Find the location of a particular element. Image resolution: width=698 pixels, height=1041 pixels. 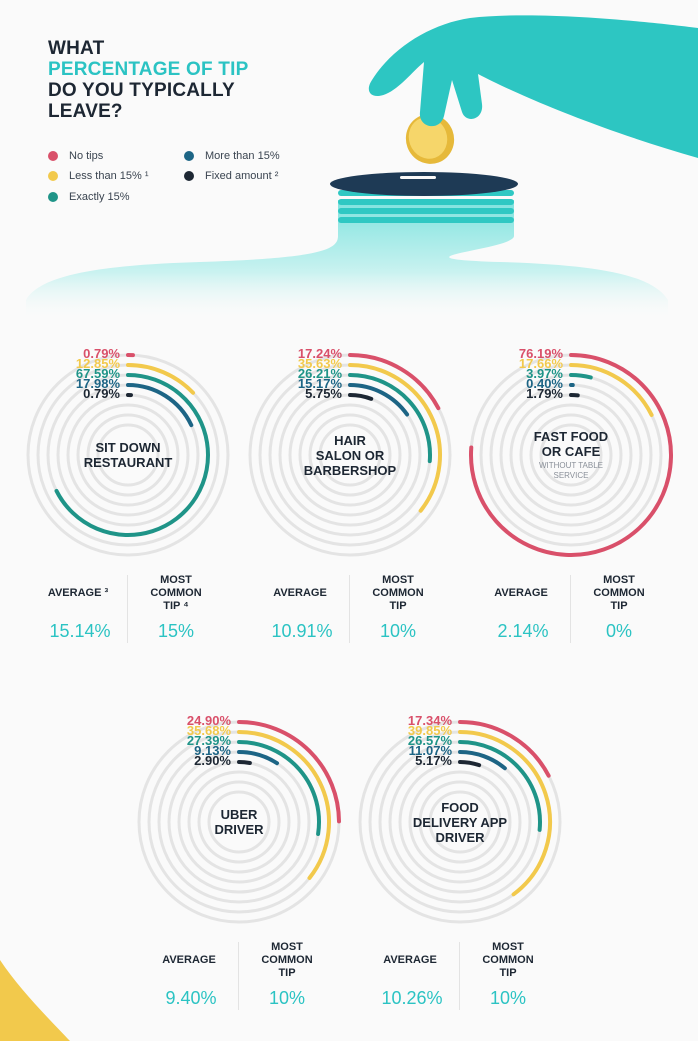

data-label: 39.85% is located at coordinates (429, 730).